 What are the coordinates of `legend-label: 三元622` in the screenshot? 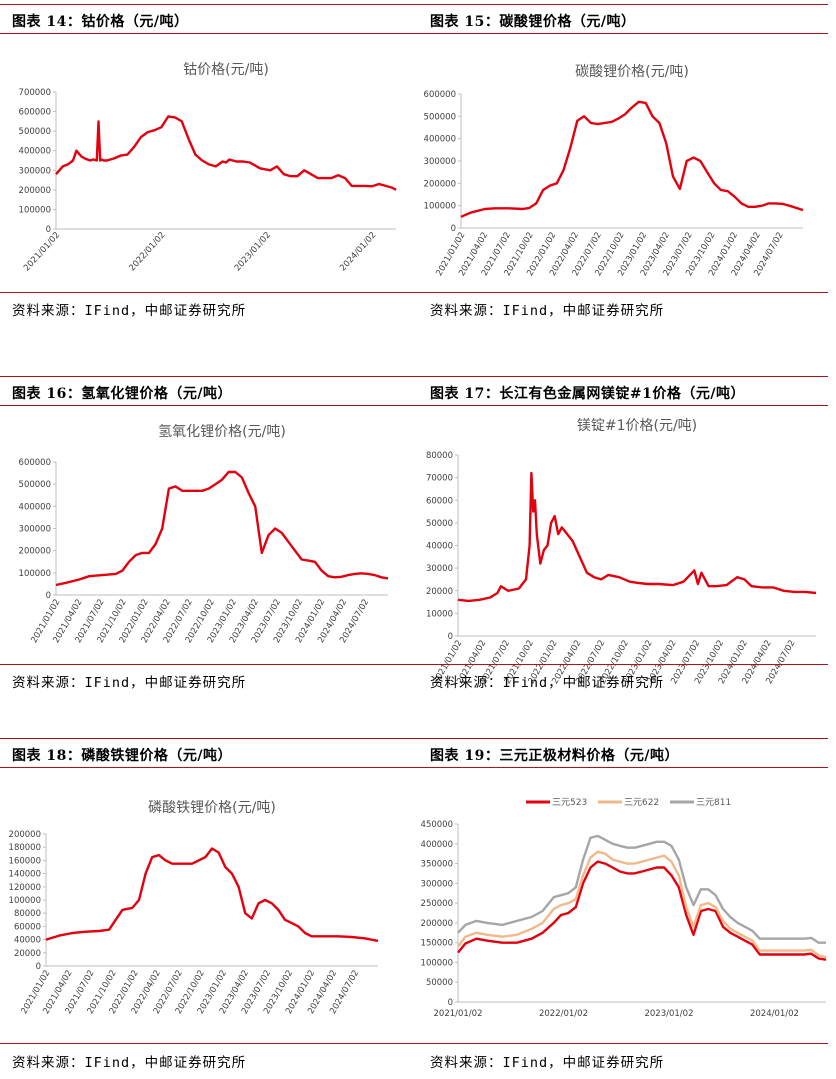 It's located at (641, 803).